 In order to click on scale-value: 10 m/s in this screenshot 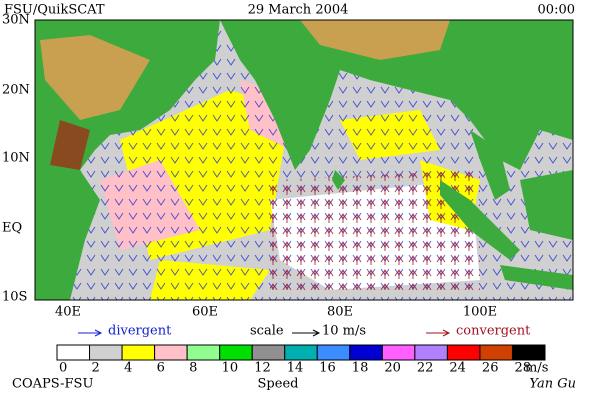, I will do `click(344, 331)`.